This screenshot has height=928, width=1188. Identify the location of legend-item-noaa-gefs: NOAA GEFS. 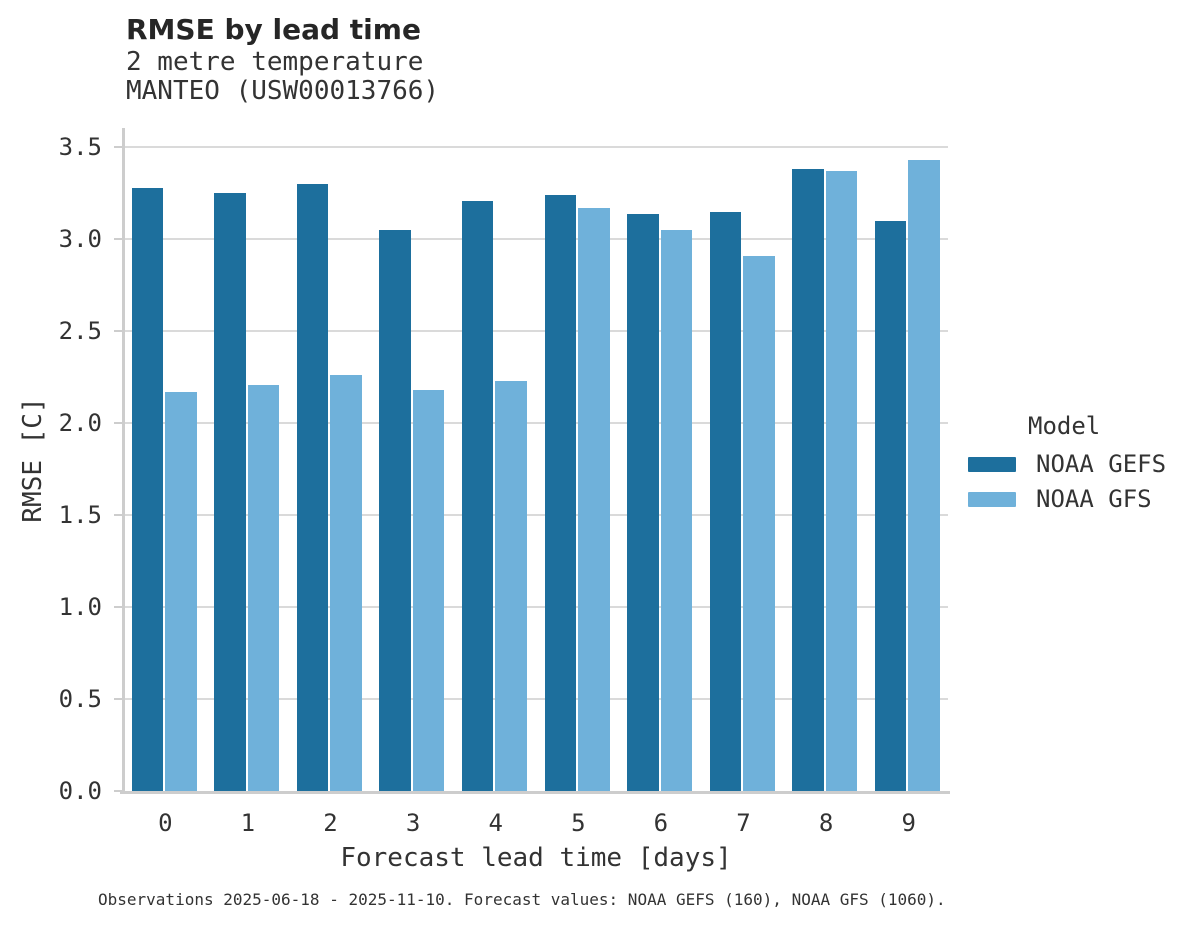
(1067, 464).